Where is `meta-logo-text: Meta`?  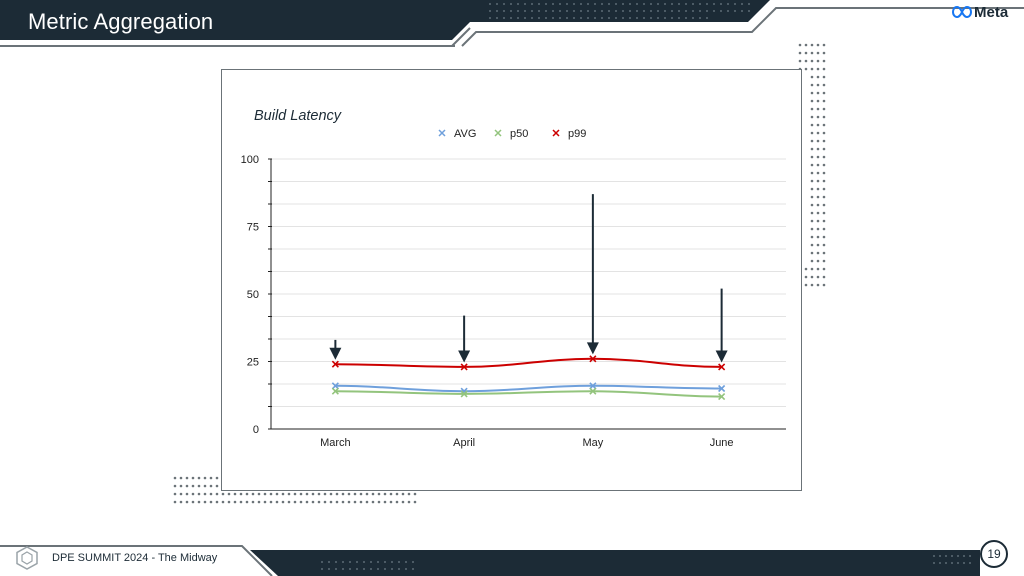
meta-logo-text: Meta is located at coordinates (991, 12).